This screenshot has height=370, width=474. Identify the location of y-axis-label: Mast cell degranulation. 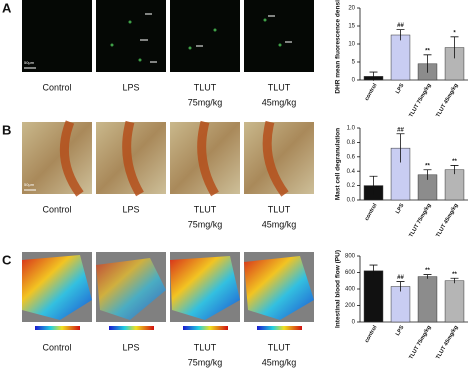
(338, 164).